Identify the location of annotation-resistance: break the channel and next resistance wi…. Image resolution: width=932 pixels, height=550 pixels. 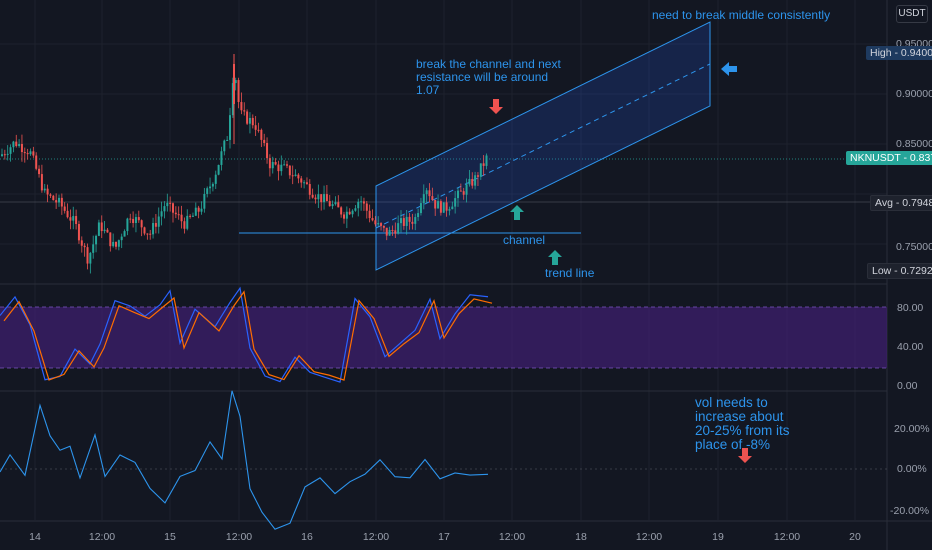
(488, 77).